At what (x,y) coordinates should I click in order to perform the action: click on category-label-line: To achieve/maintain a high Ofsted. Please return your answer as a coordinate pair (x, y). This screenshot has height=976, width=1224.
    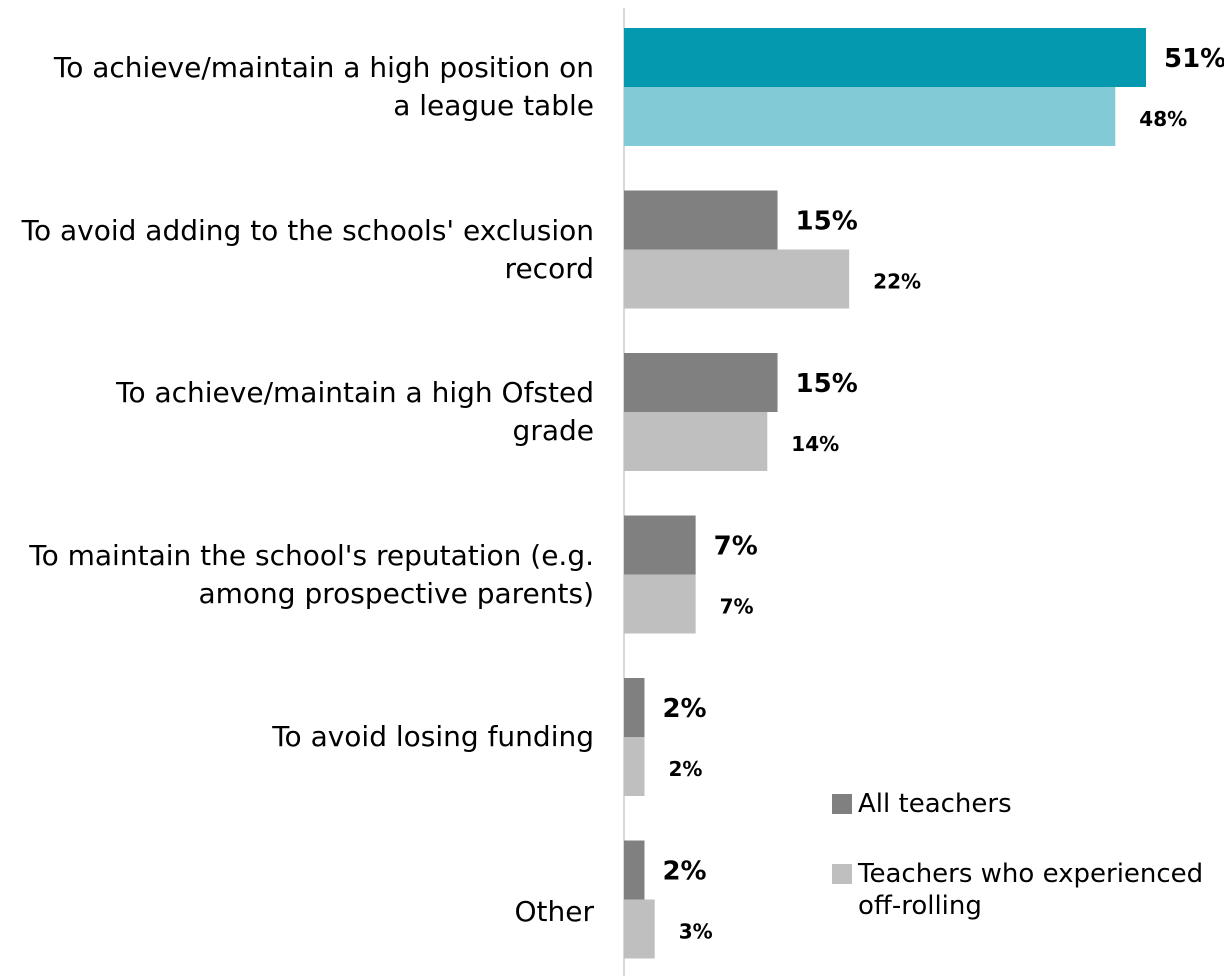
    Looking at the image, I should click on (355, 392).